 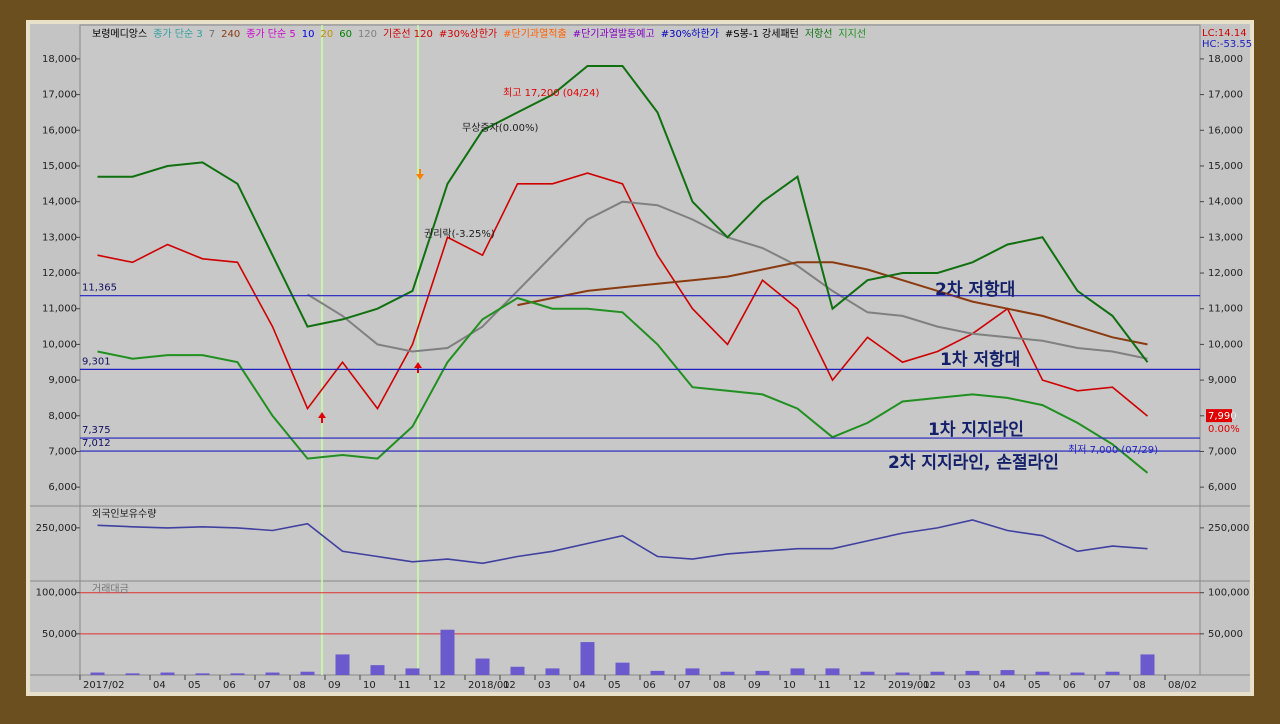 What do you see at coordinates (500, 128) in the screenshot?
I see `annotation: 무상증자(0.00%)` at bounding box center [500, 128].